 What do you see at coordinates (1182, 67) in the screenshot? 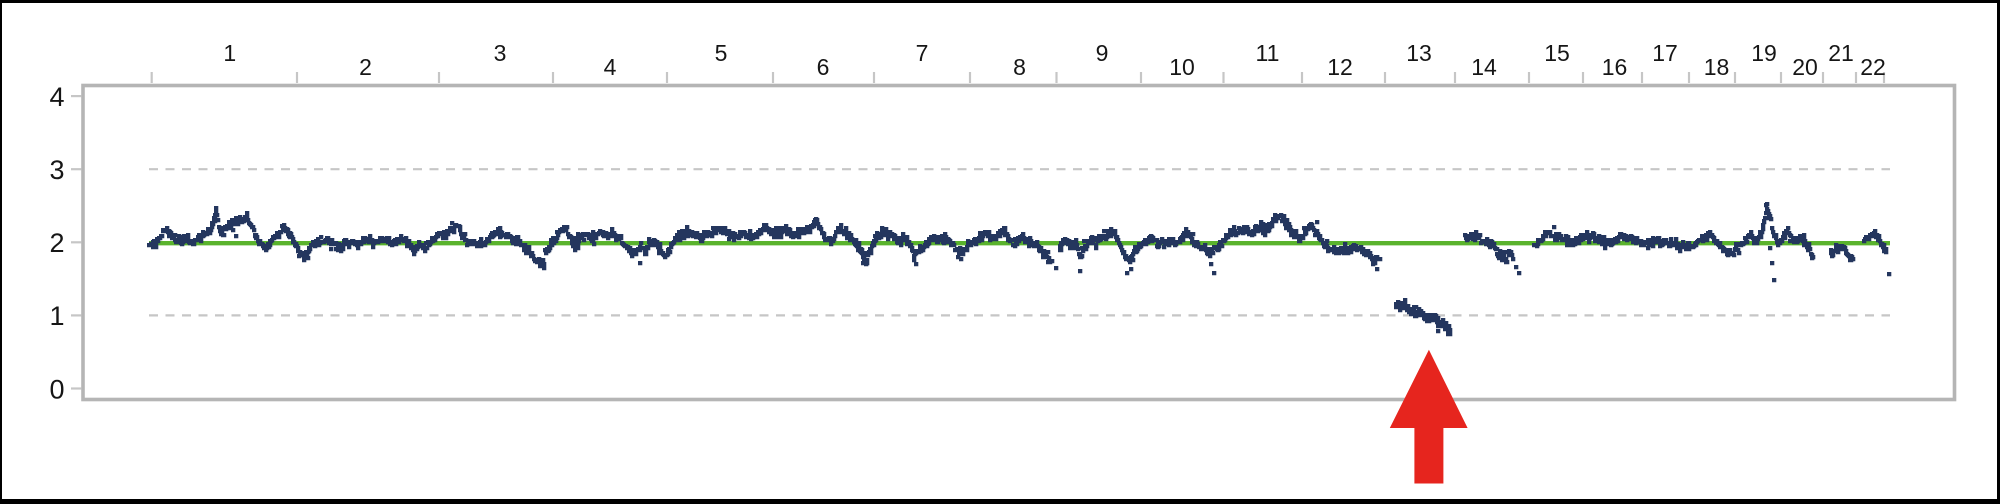
I see `svg-text: 10` at bounding box center [1182, 67].